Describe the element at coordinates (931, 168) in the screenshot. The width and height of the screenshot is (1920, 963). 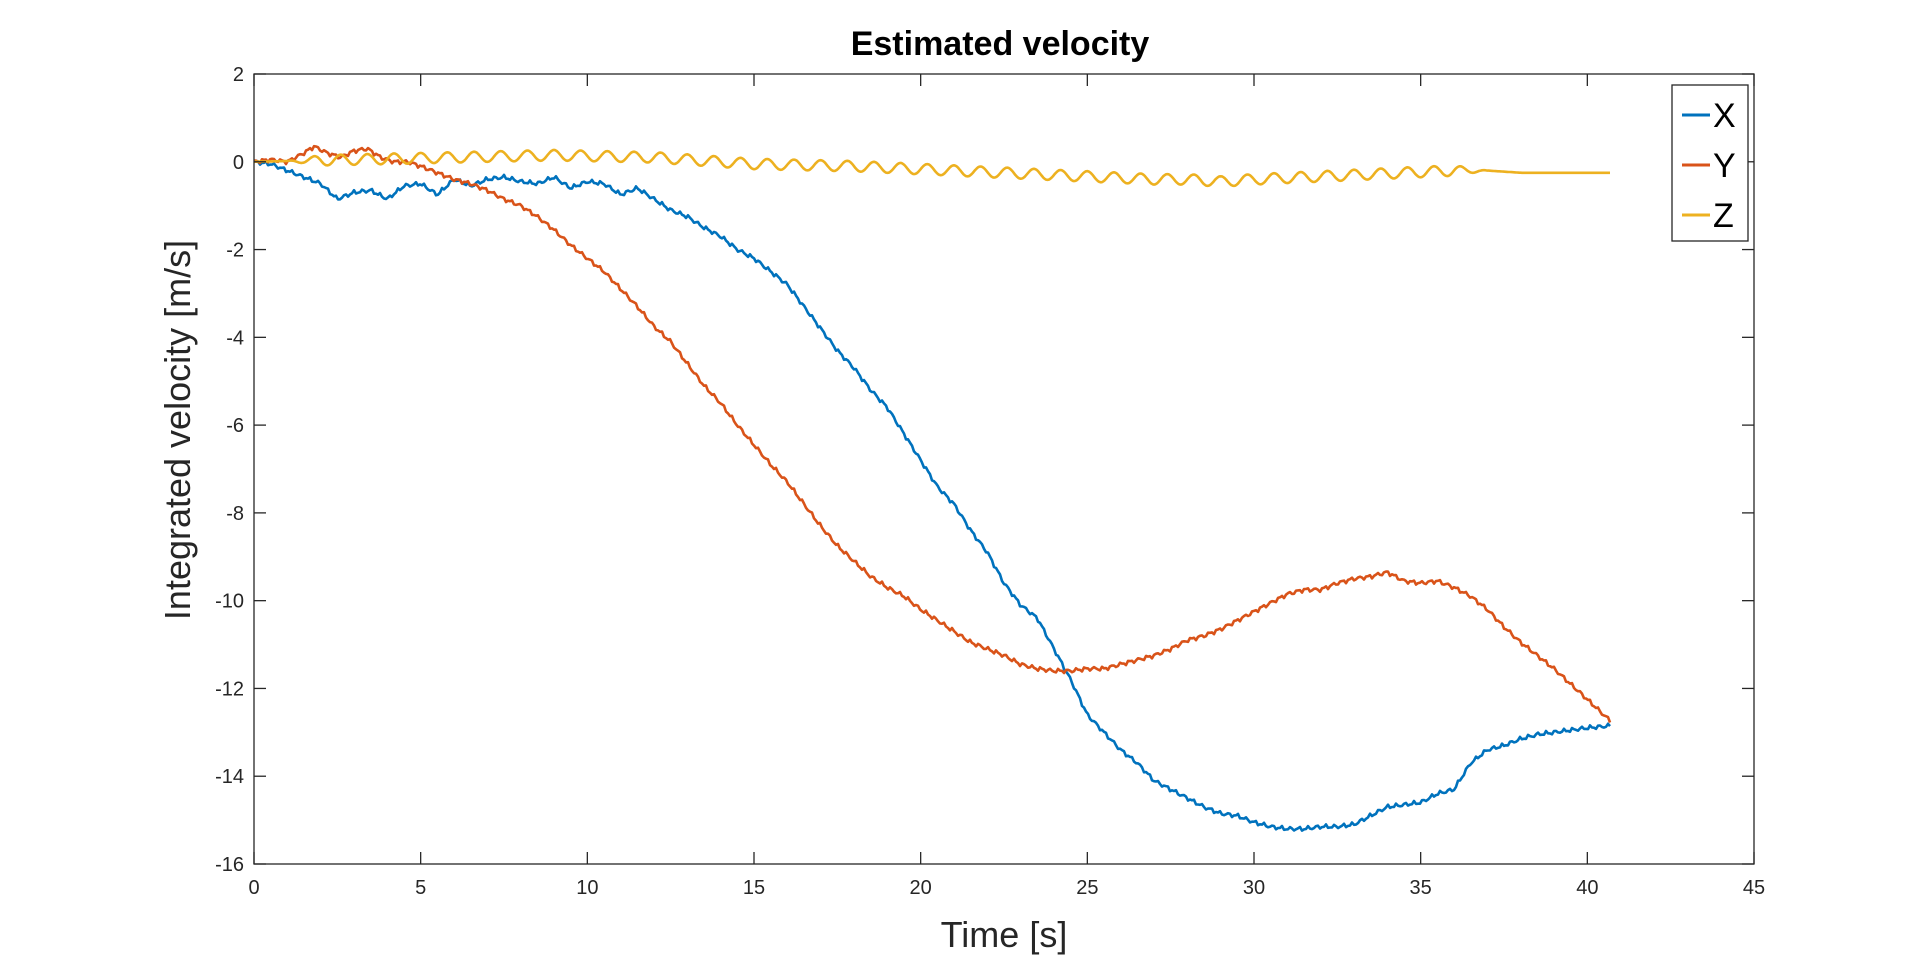
I see `series-line-z` at that location.